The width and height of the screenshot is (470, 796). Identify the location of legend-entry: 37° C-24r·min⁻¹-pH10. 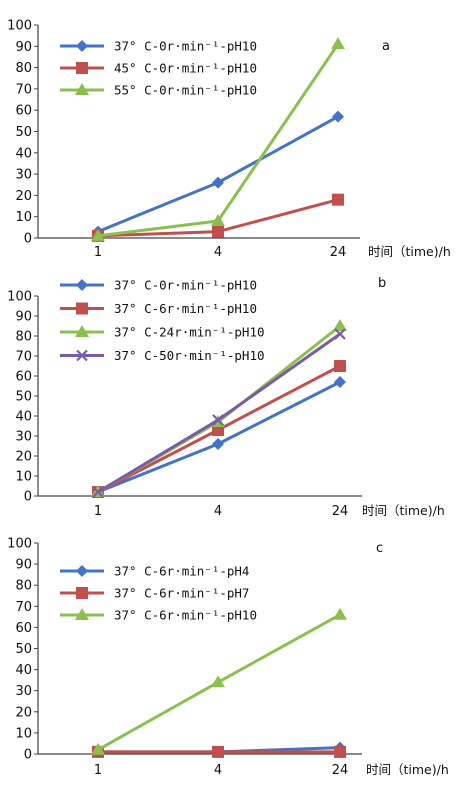
(189, 332).